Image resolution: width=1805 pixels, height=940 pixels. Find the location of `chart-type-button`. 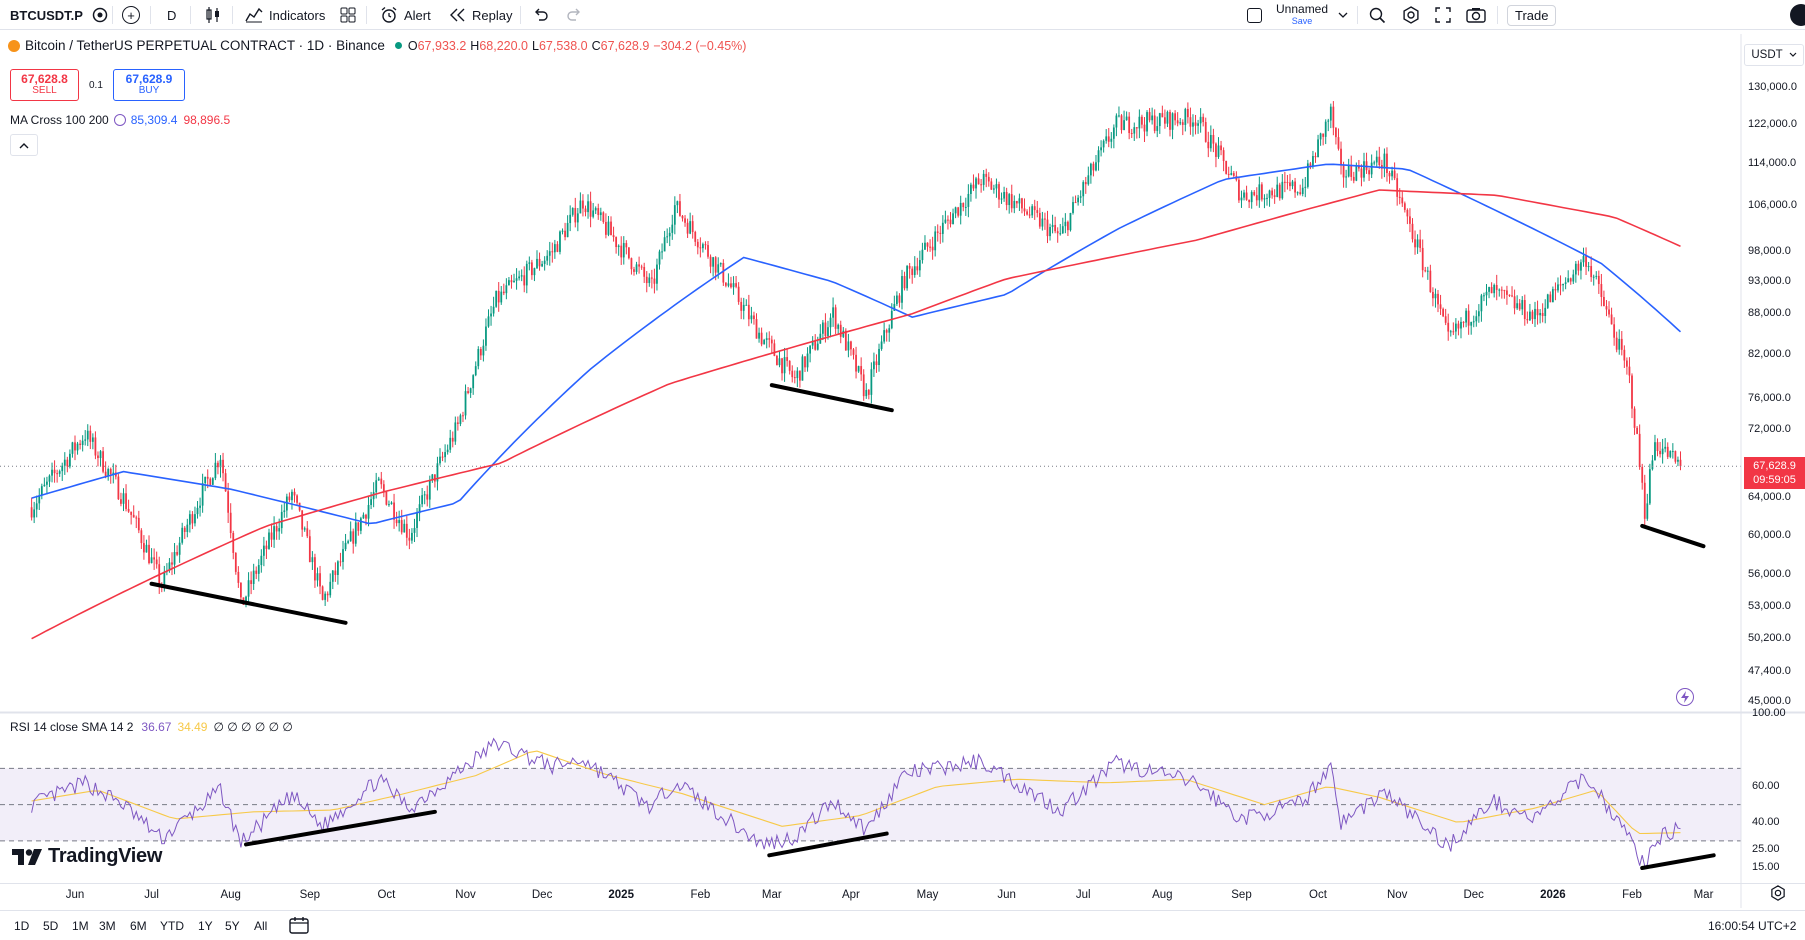

chart-type-button is located at coordinates (213, 15).